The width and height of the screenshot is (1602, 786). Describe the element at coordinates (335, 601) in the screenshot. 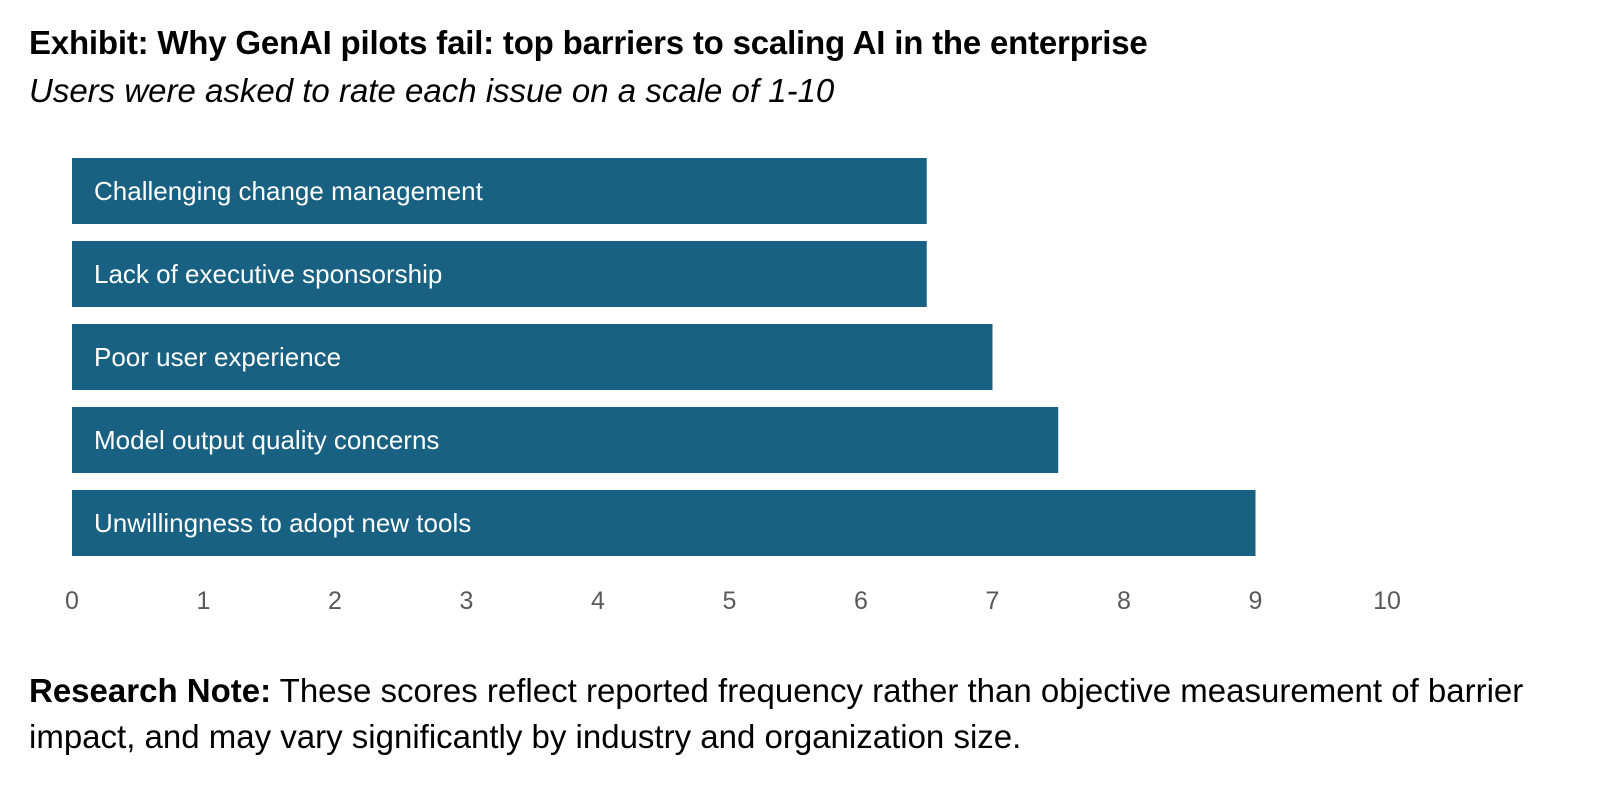

I see `x-tick-label-2: 2` at that location.